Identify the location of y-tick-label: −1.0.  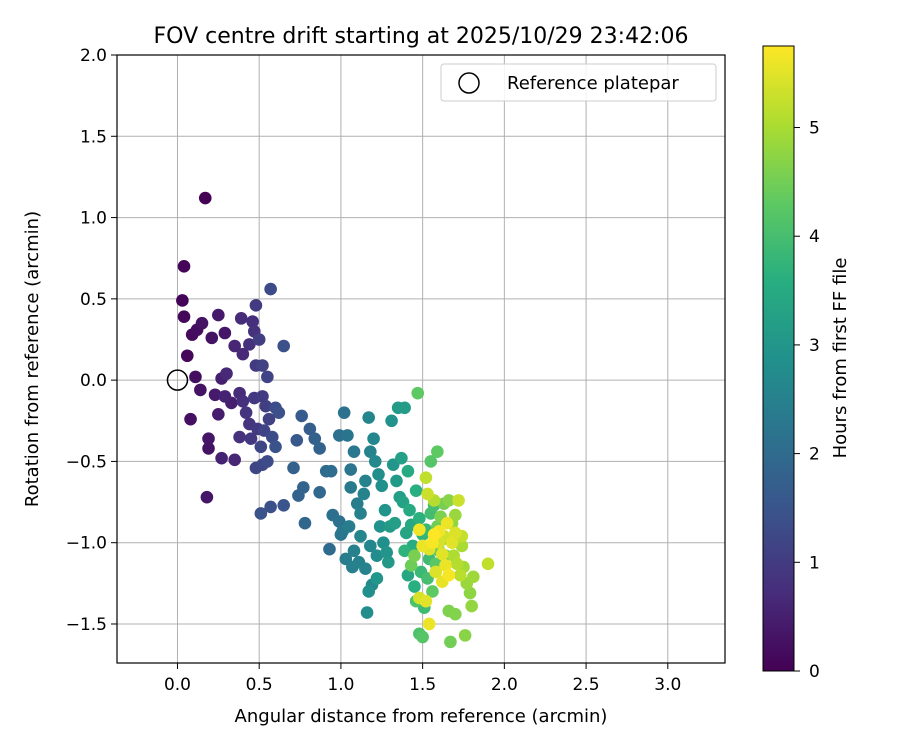
(86, 544).